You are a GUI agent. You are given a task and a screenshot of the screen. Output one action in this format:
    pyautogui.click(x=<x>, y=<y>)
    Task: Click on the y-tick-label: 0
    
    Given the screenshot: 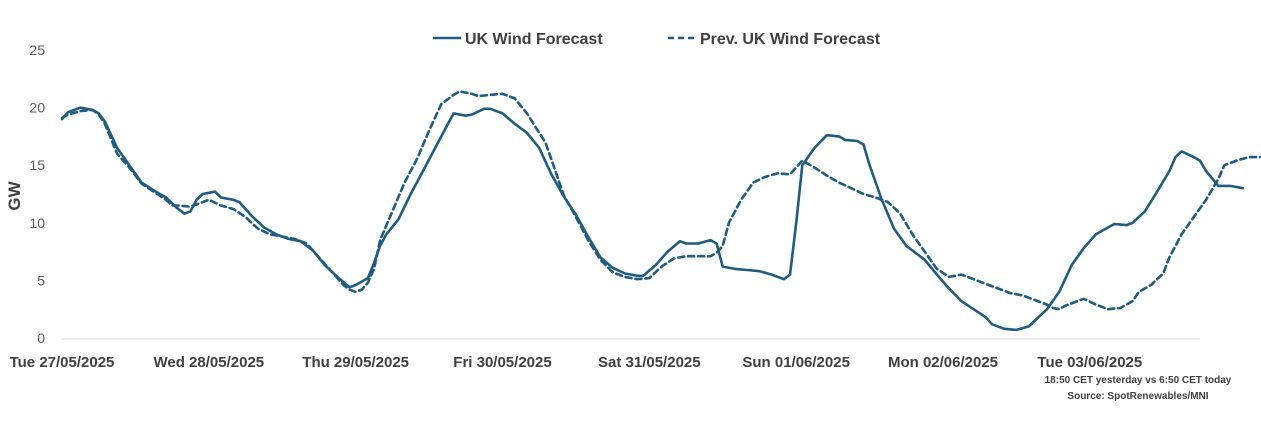 What is the action you would take?
    pyautogui.click(x=41, y=338)
    